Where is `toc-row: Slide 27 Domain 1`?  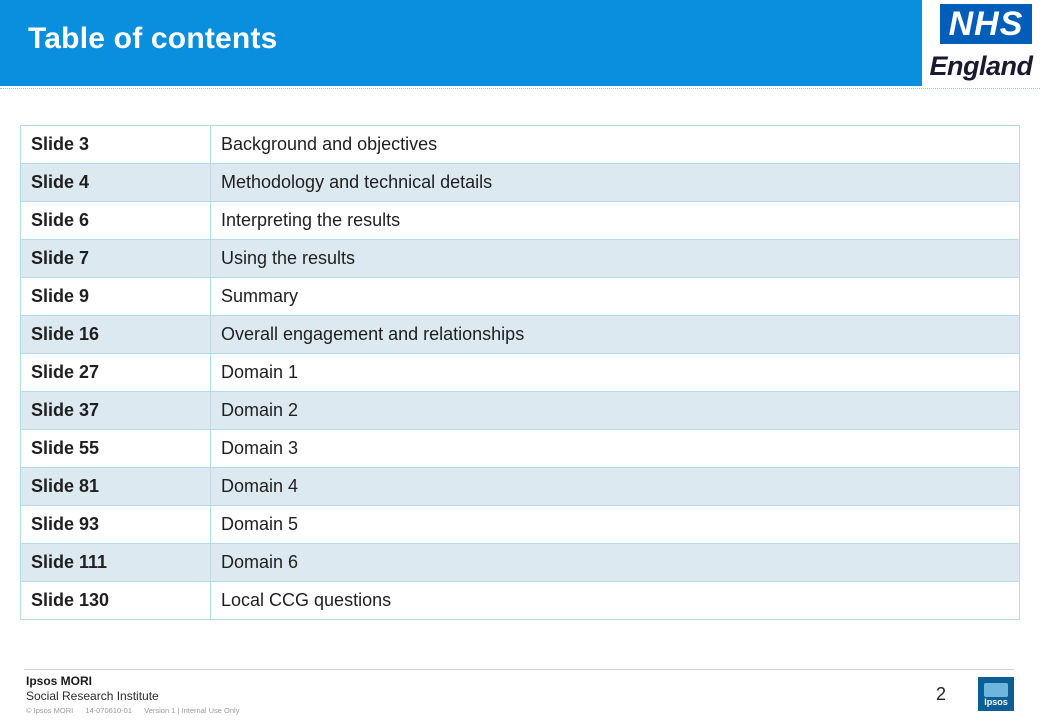 toc-row: Slide 27 Domain 1 is located at coordinates (520, 372).